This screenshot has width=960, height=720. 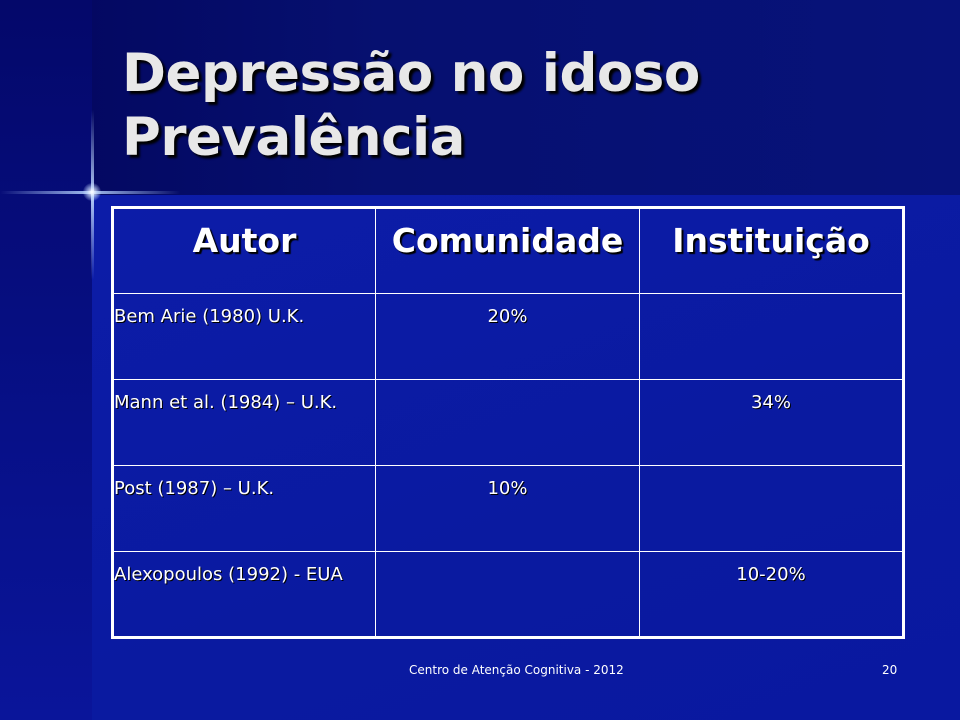 What do you see at coordinates (293, 137) in the screenshot?
I see `slide-title-line-2: Prevalência` at bounding box center [293, 137].